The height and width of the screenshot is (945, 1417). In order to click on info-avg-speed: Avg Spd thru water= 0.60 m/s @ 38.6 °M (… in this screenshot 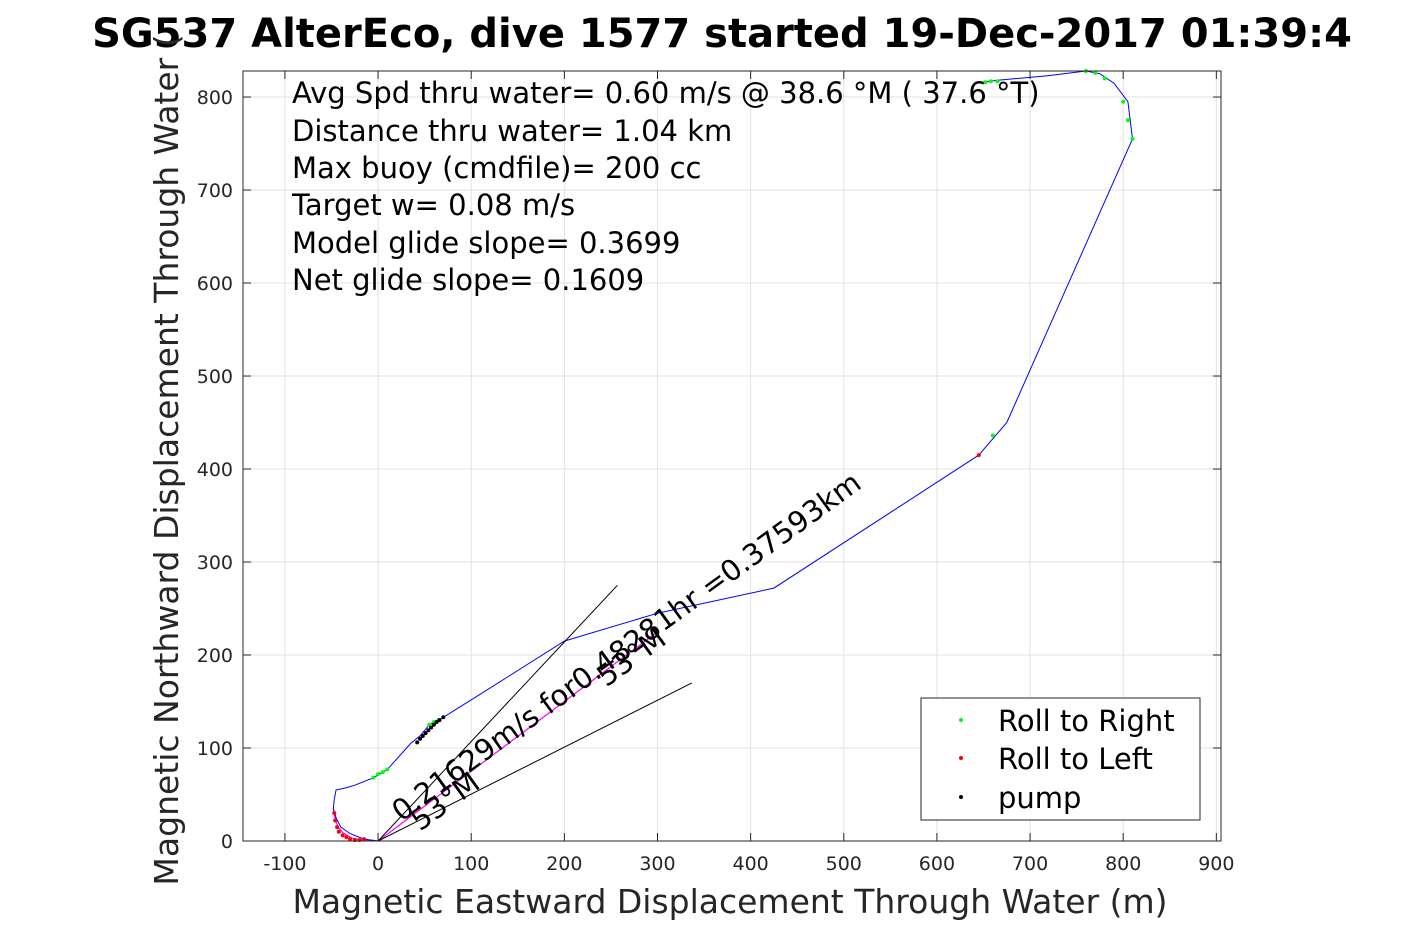, I will do `click(666, 93)`.